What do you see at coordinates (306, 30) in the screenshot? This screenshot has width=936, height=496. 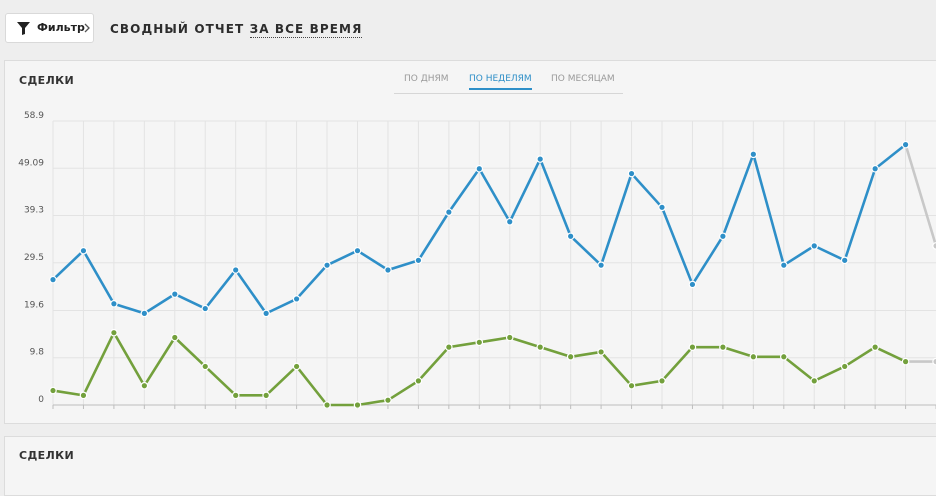 I see `period-selector: за все время` at bounding box center [306, 30].